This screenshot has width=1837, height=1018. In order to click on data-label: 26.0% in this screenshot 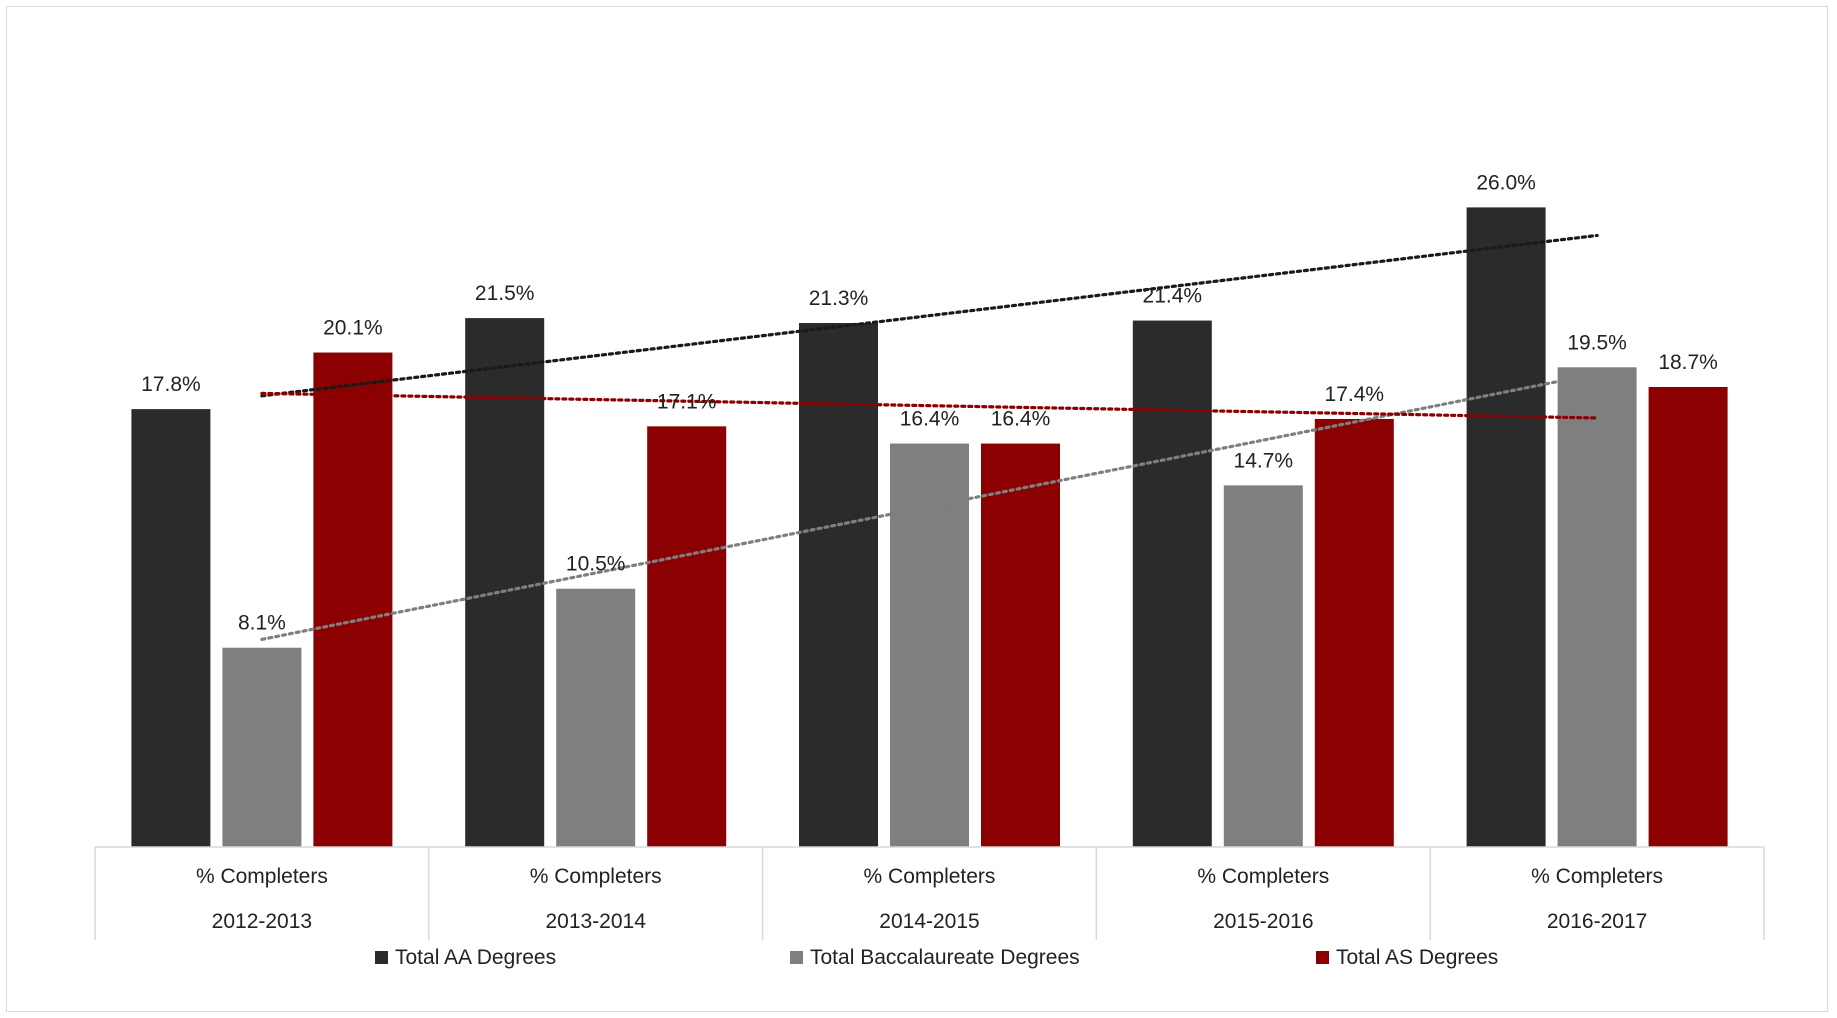, I will do `click(1506, 182)`.